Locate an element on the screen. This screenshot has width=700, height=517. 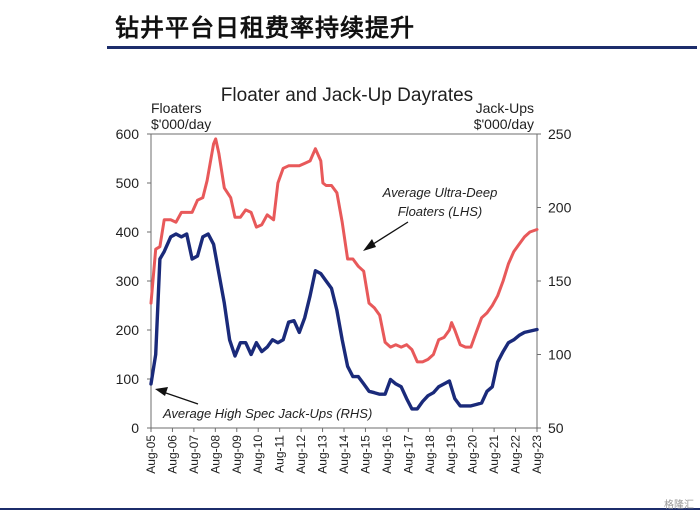
right-axis-title-line2: $'000/day is located at coordinates (504, 124).